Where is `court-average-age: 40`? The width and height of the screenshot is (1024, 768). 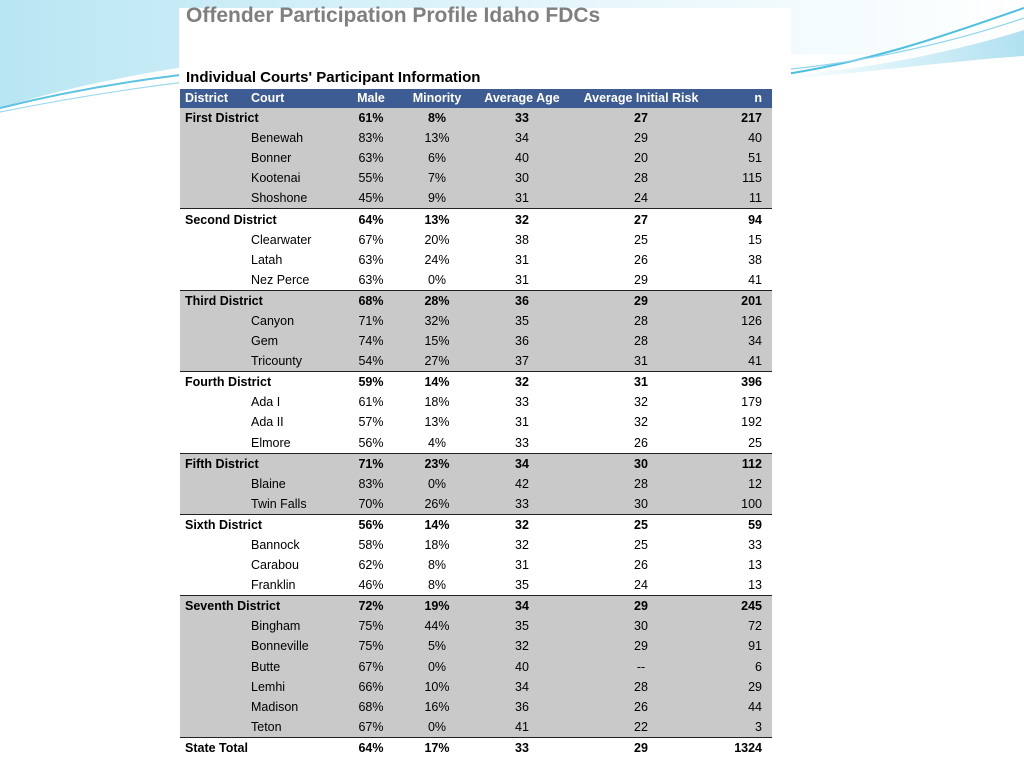 court-average-age: 40 is located at coordinates (522, 158).